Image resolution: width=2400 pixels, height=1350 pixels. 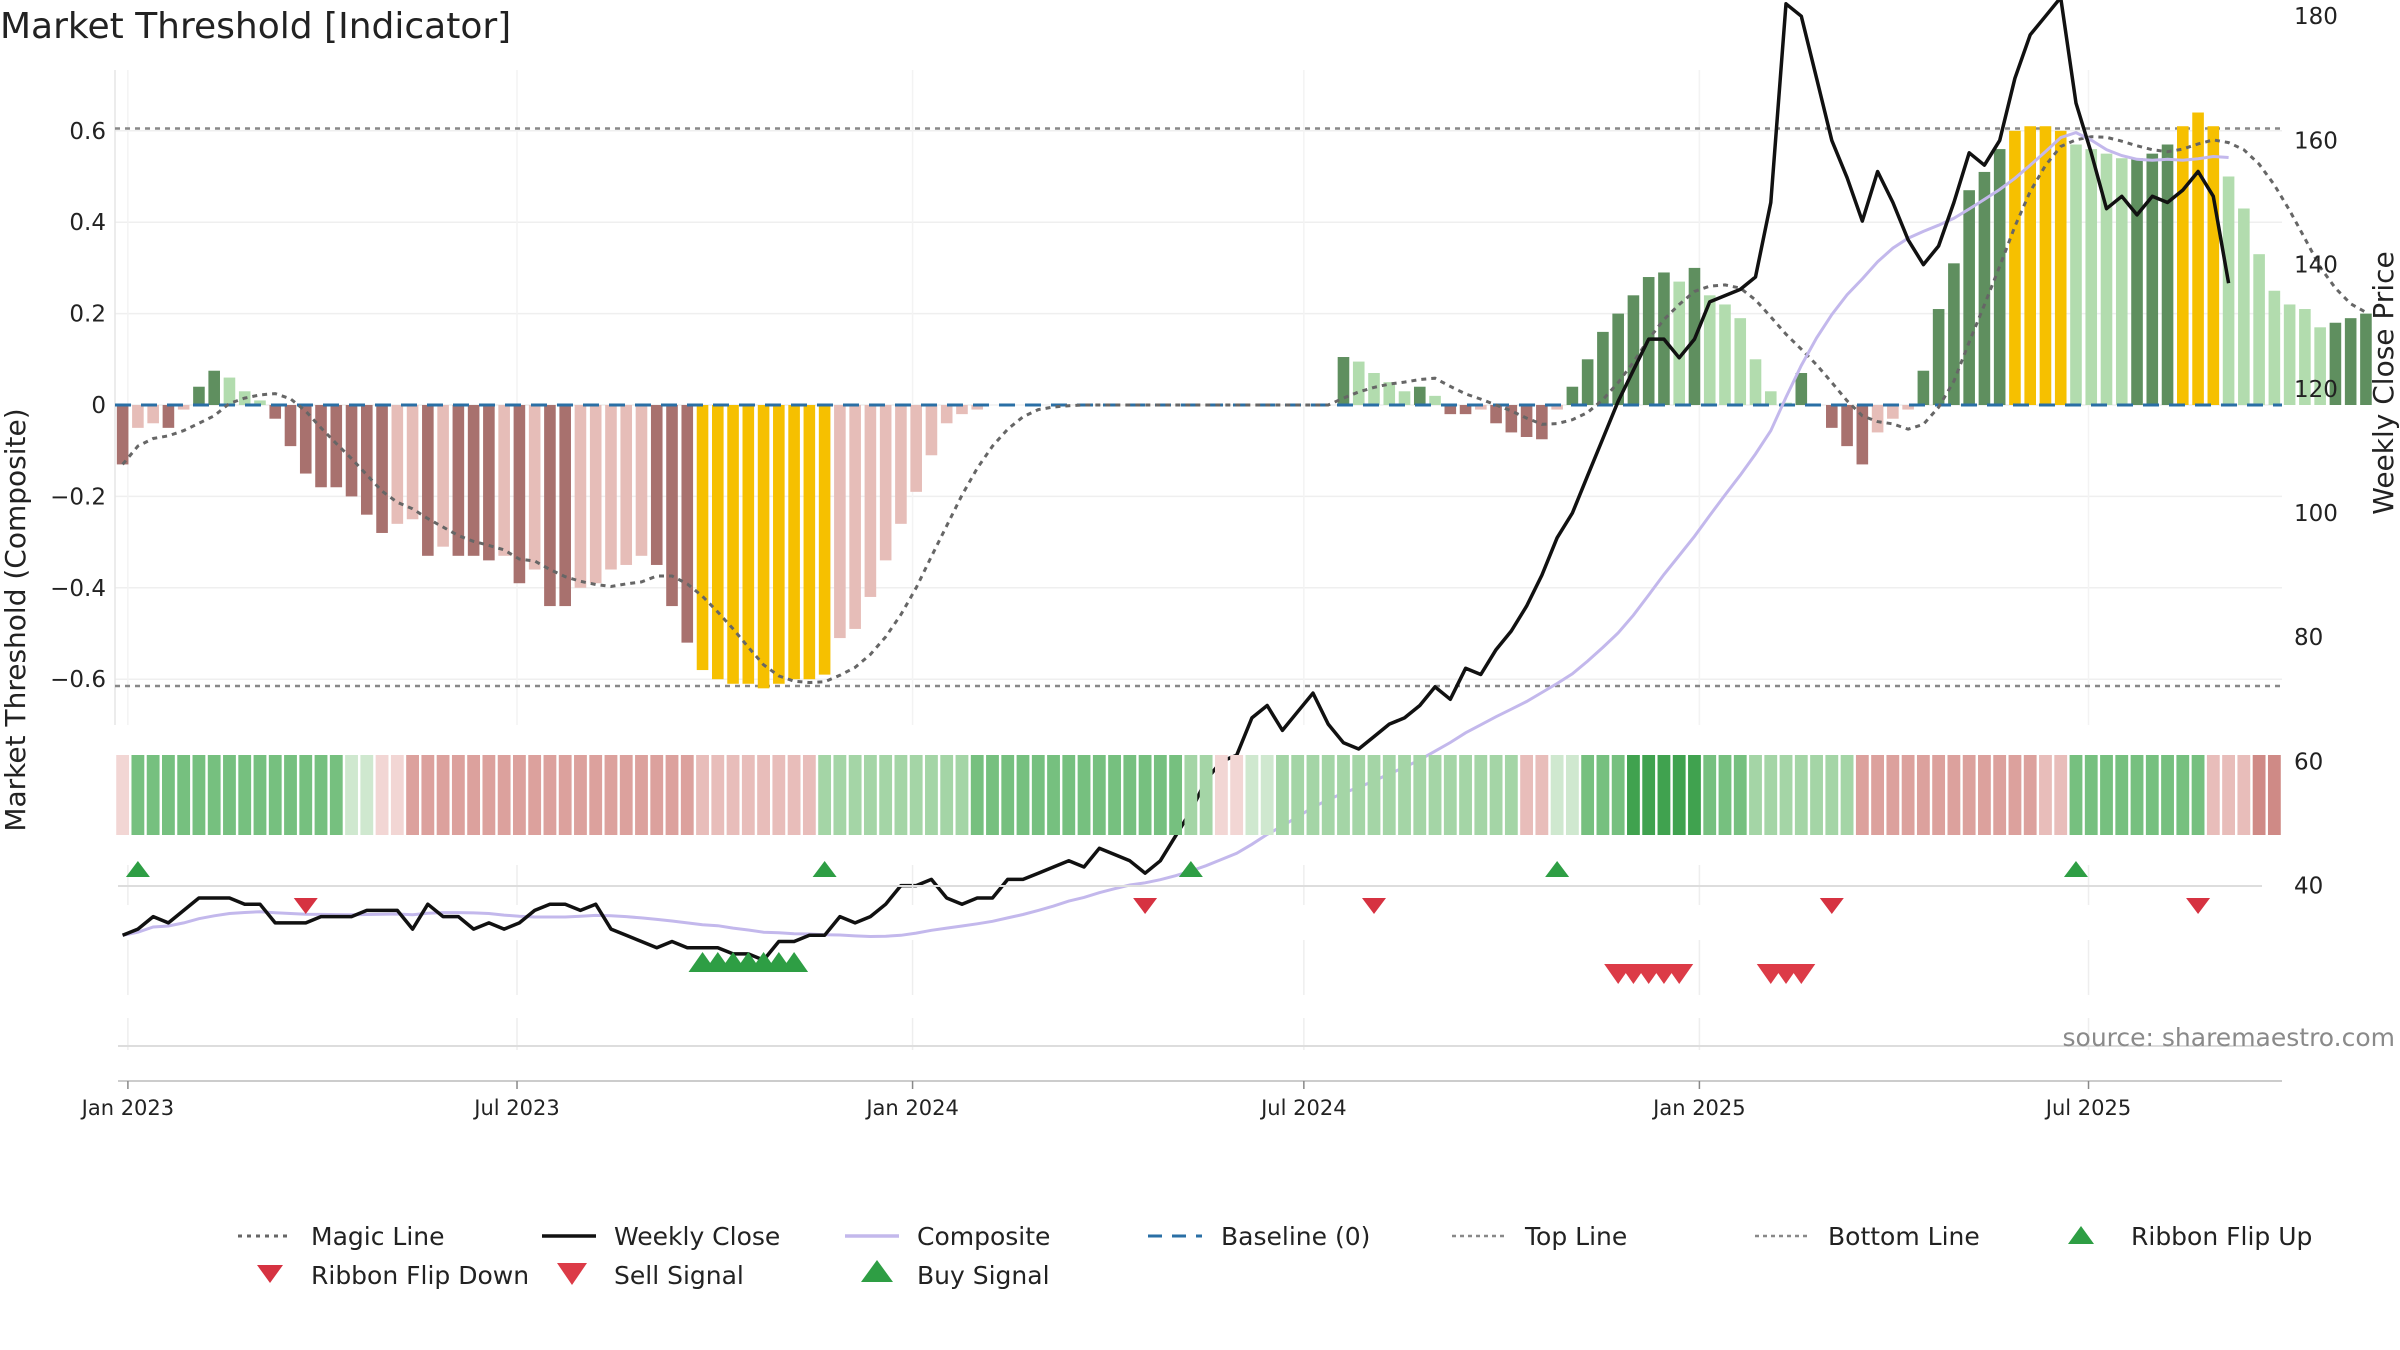 What do you see at coordinates (877, 1271) in the screenshot?
I see `triangle-up-icon` at bounding box center [877, 1271].